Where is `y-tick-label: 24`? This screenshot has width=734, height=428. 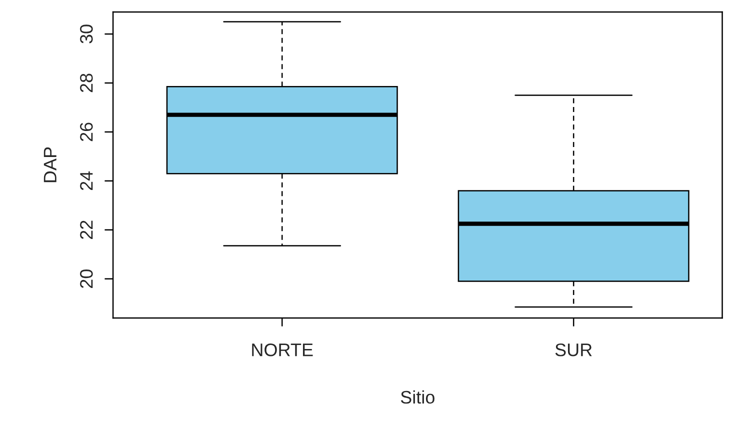 y-tick-label: 24 is located at coordinates (86, 180).